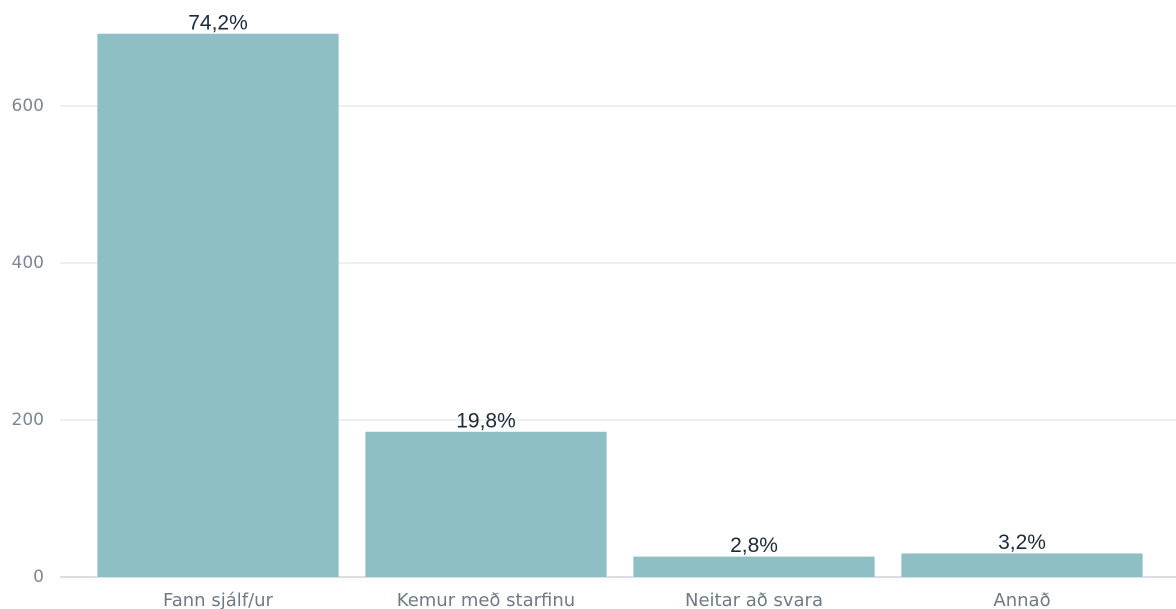 This screenshot has width=1176, height=609. Describe the element at coordinates (28, 420) in the screenshot. I see `y-tick-label: 200` at that location.